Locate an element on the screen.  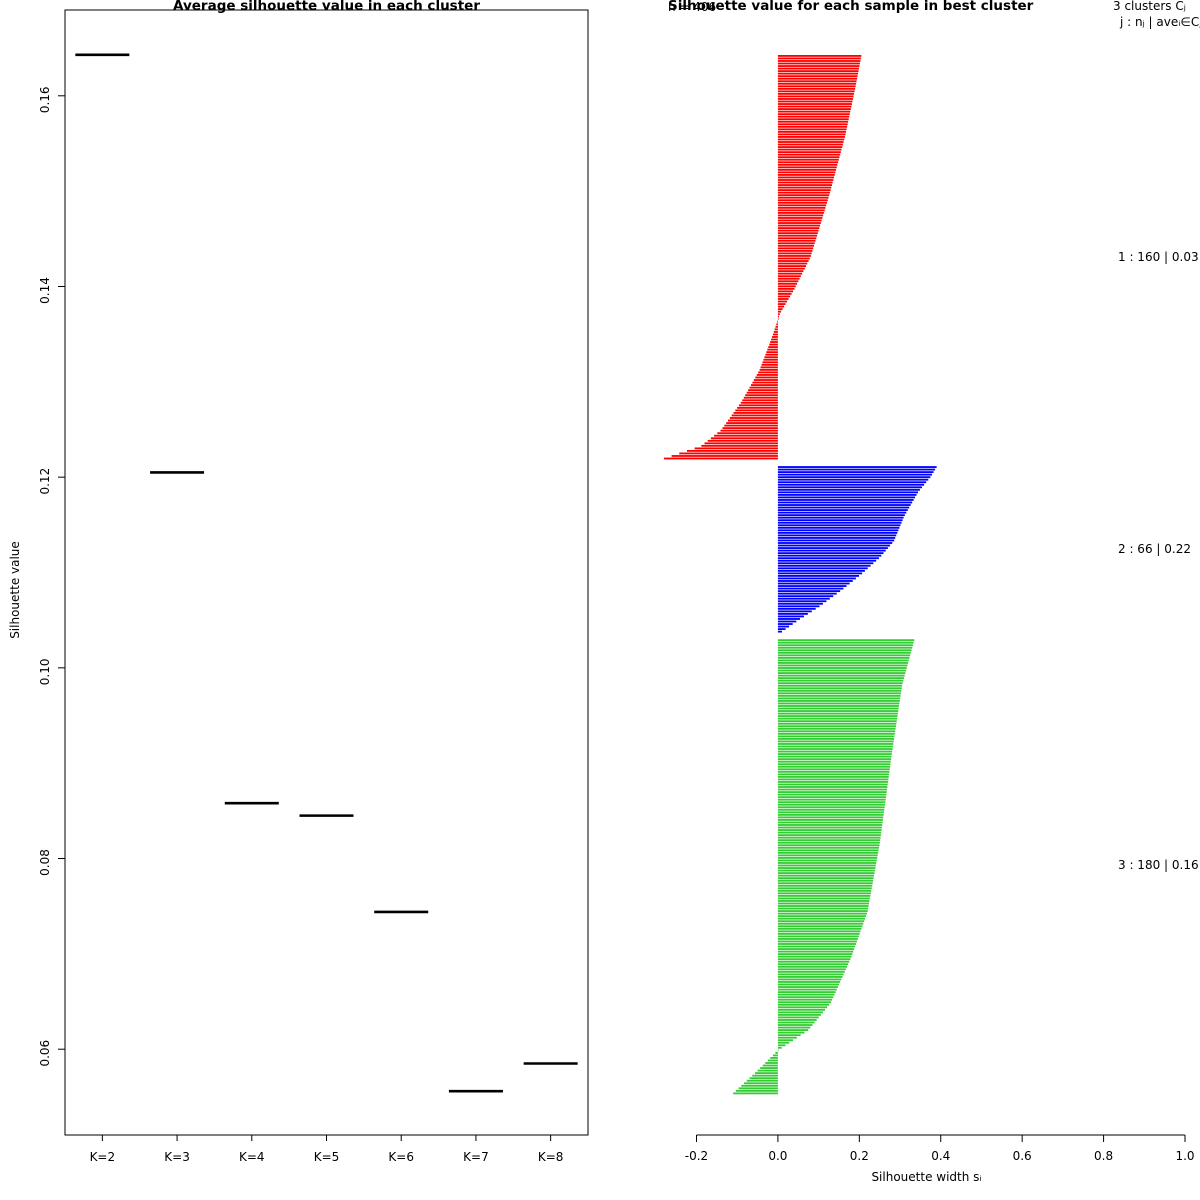
left-chart-ylabel: Silhouette value is located at coordinates (15, 590).